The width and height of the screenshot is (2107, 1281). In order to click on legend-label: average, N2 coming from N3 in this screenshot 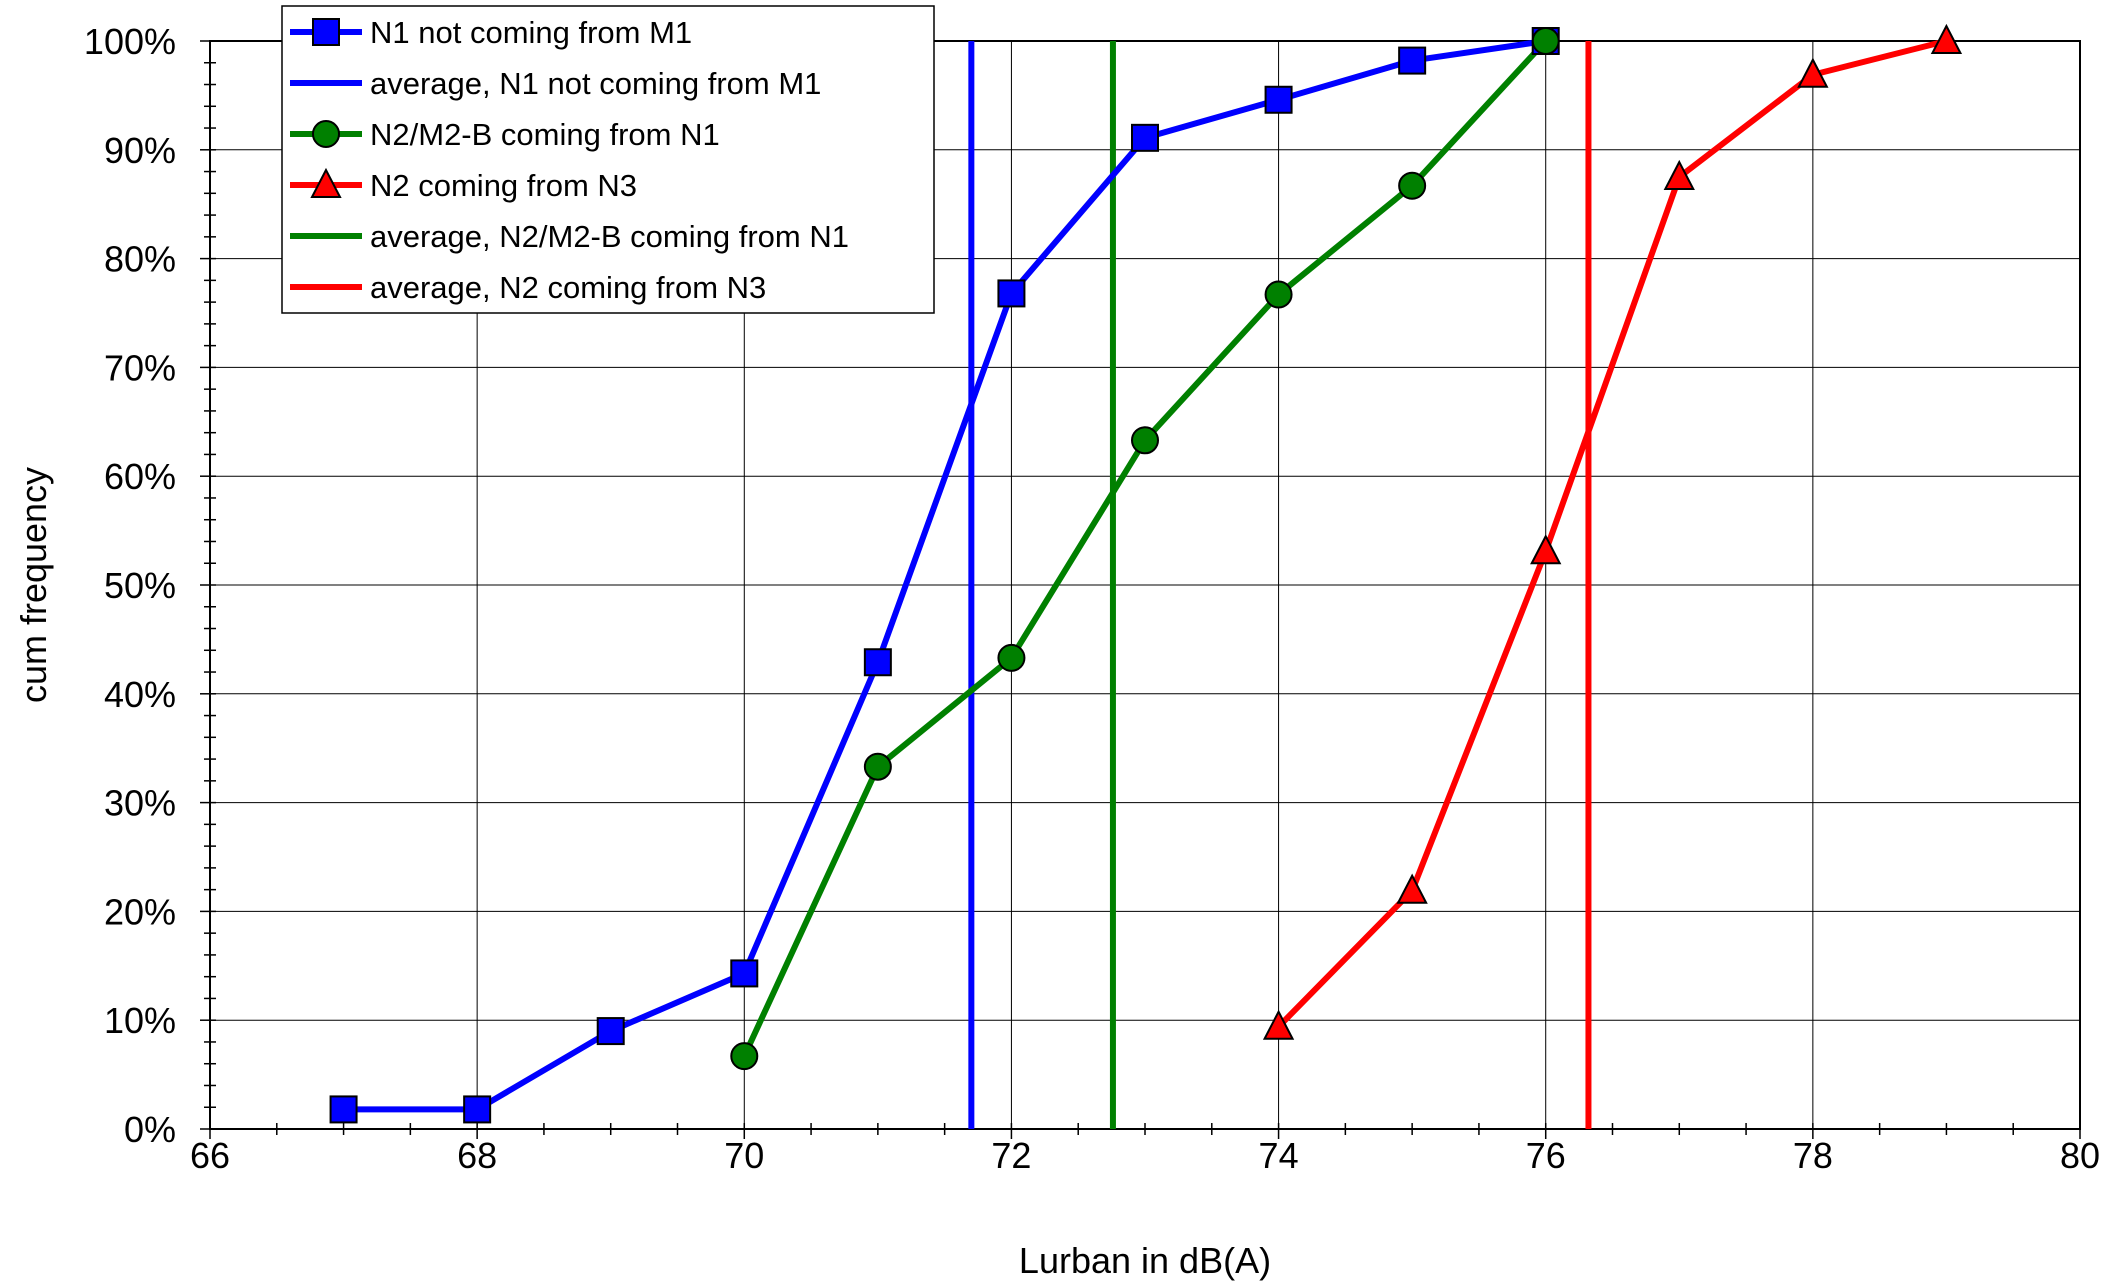, I will do `click(568, 287)`.